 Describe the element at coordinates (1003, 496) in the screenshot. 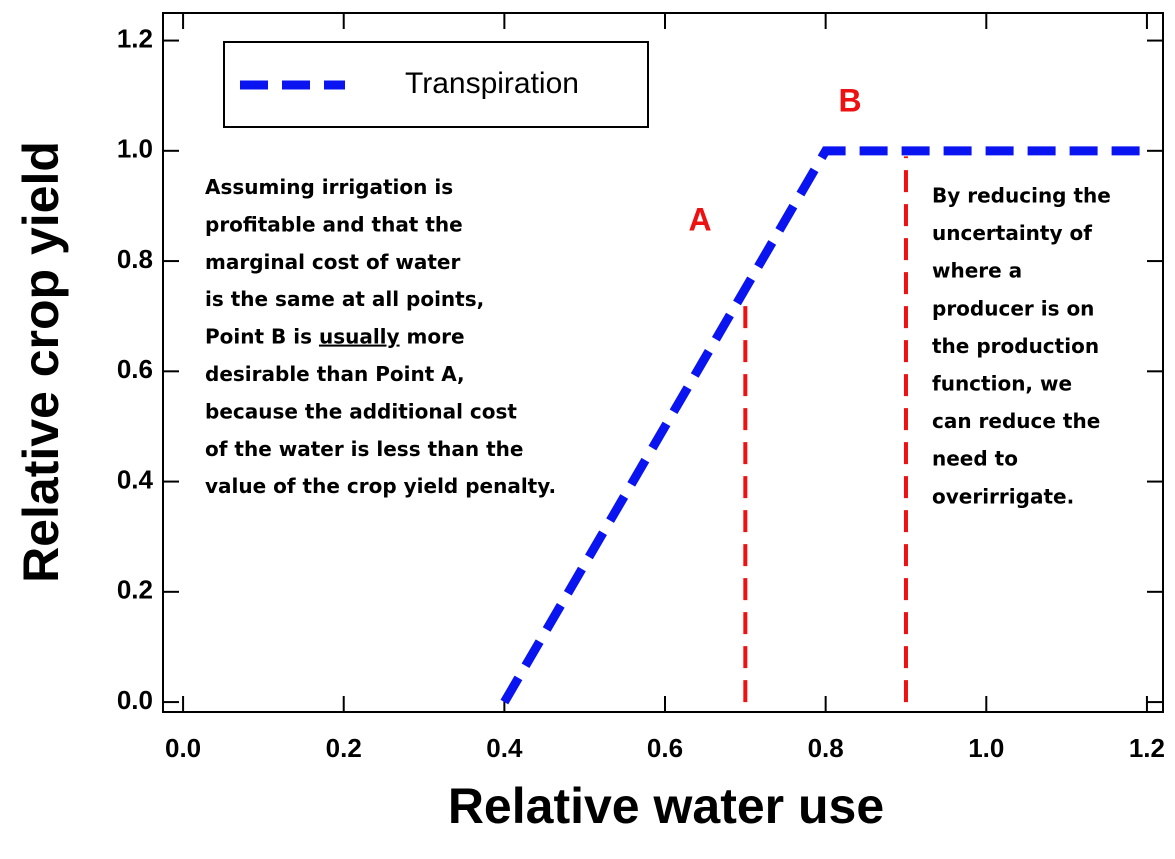

I see `note-line: overirrigate.` at that location.